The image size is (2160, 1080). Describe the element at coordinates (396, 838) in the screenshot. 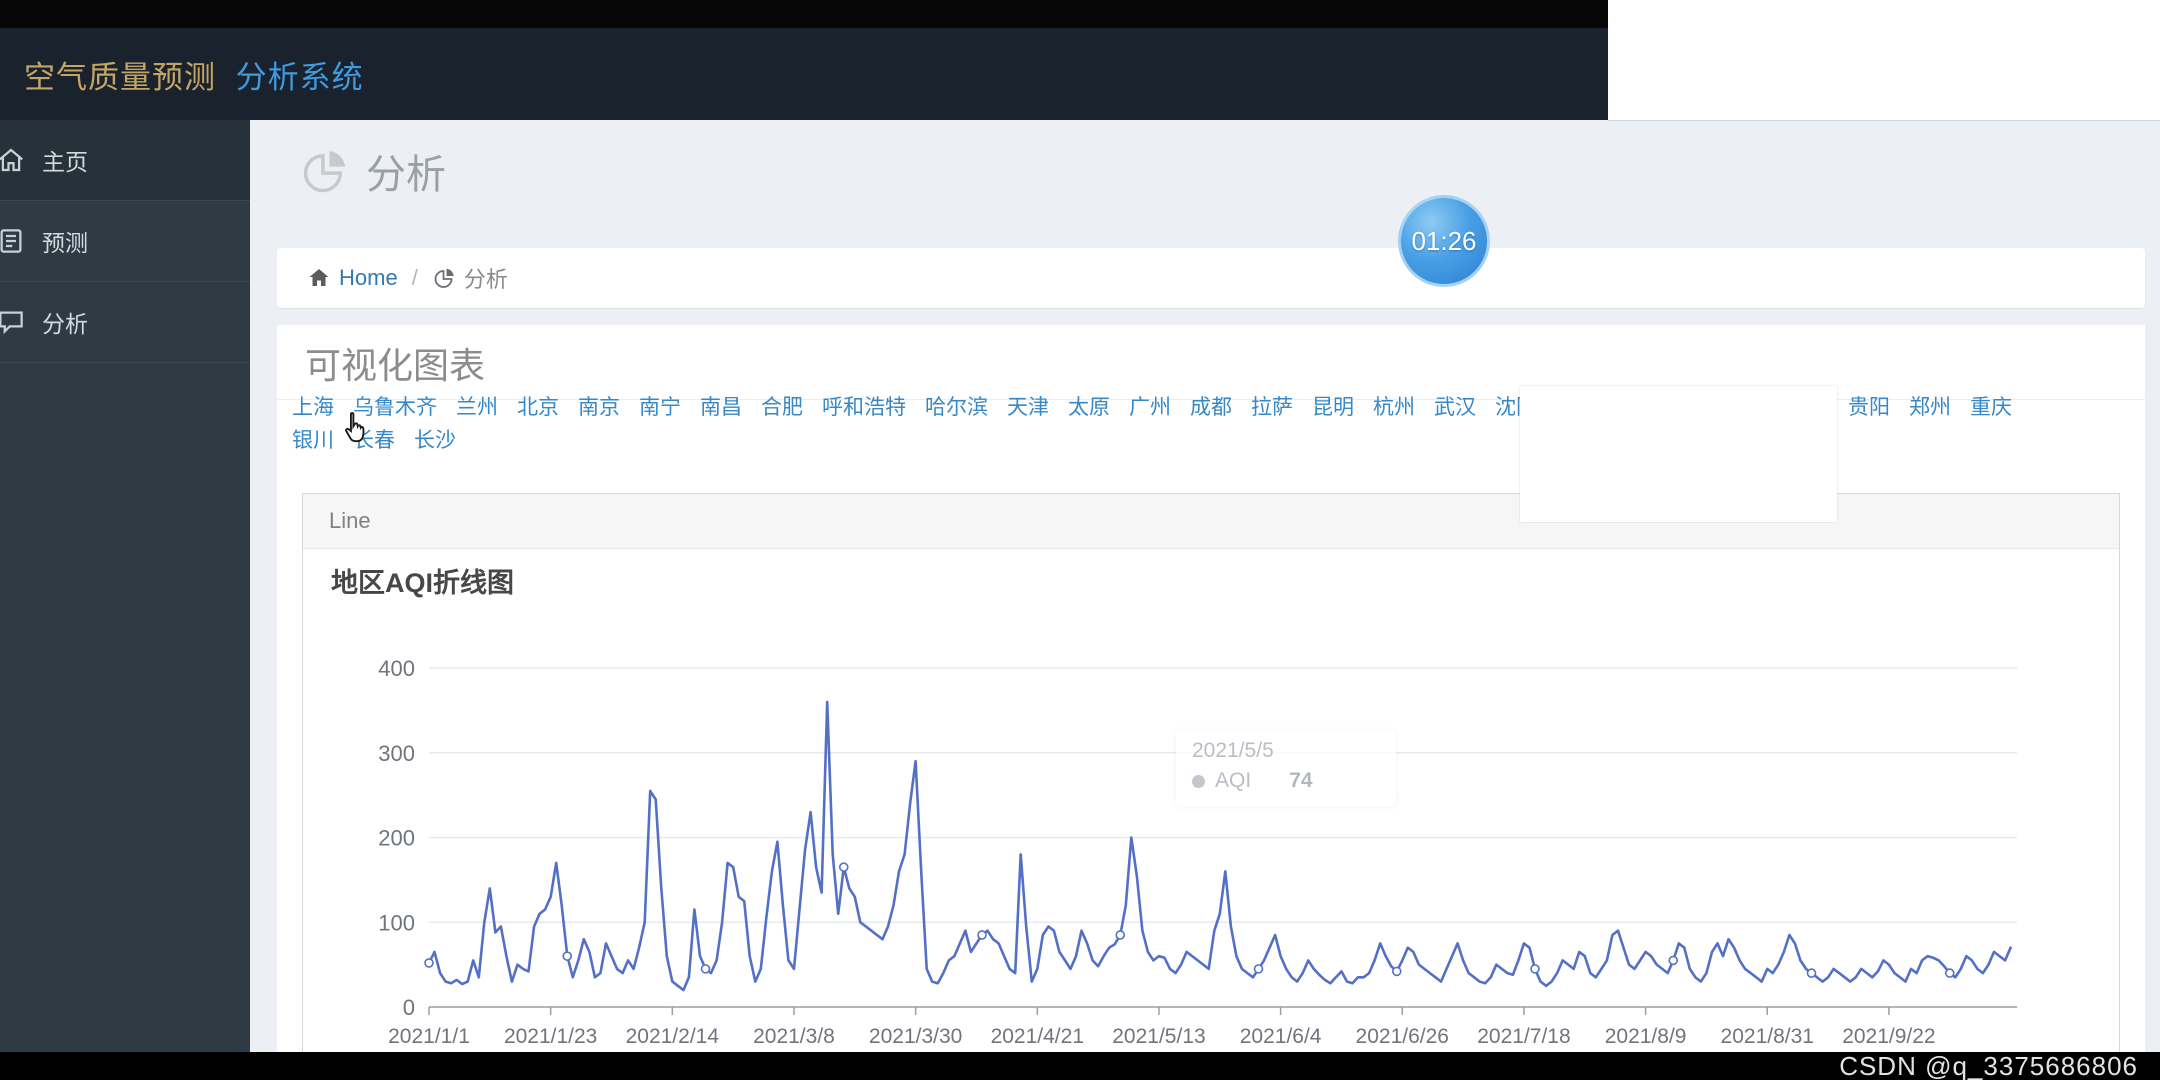

I see `svg-text: 200` at that location.